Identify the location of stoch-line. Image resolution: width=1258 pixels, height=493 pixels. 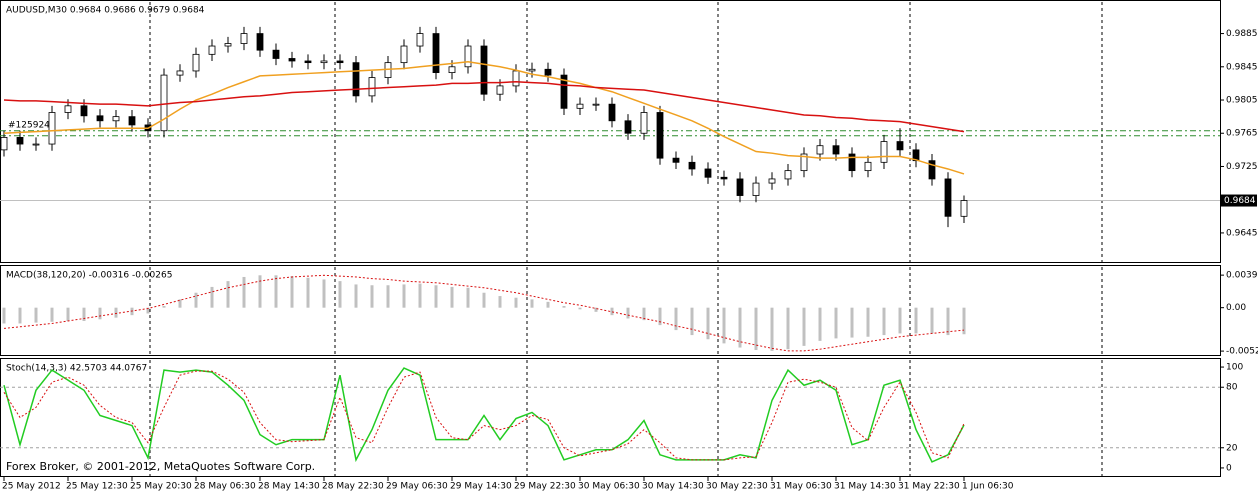
(484, 415).